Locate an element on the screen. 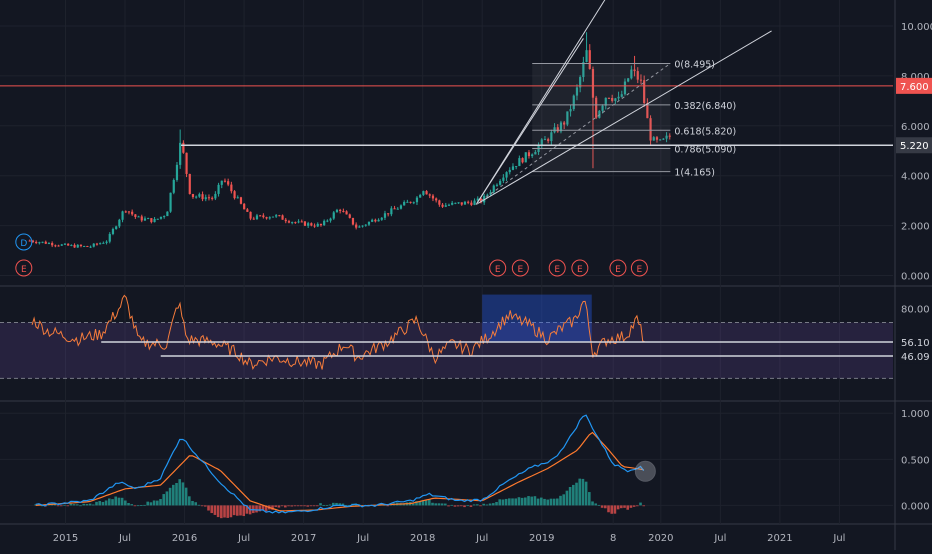  fib-level-label: 0.786(5.090) is located at coordinates (705, 149).